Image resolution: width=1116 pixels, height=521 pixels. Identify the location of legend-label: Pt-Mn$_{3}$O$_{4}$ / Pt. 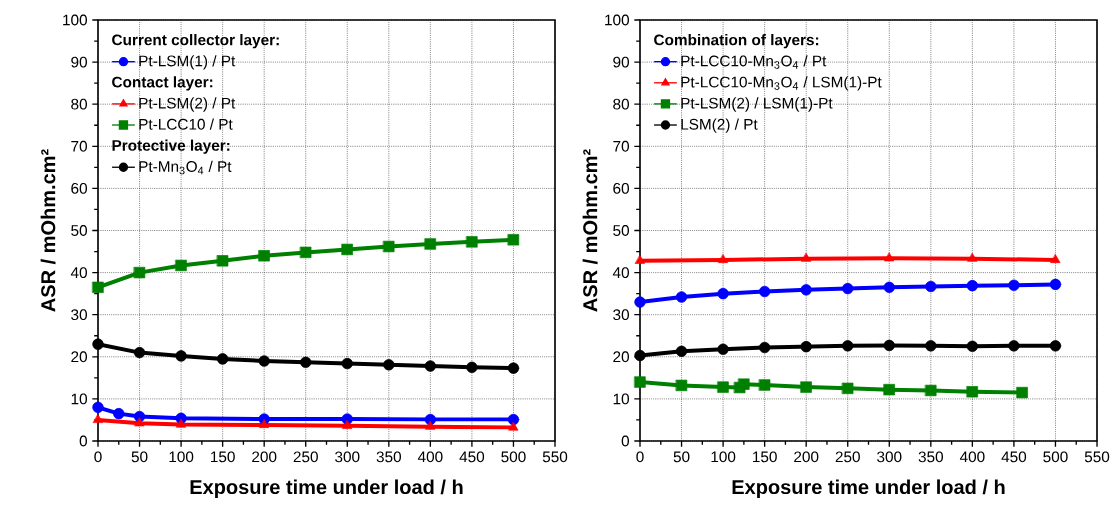
(185, 167).